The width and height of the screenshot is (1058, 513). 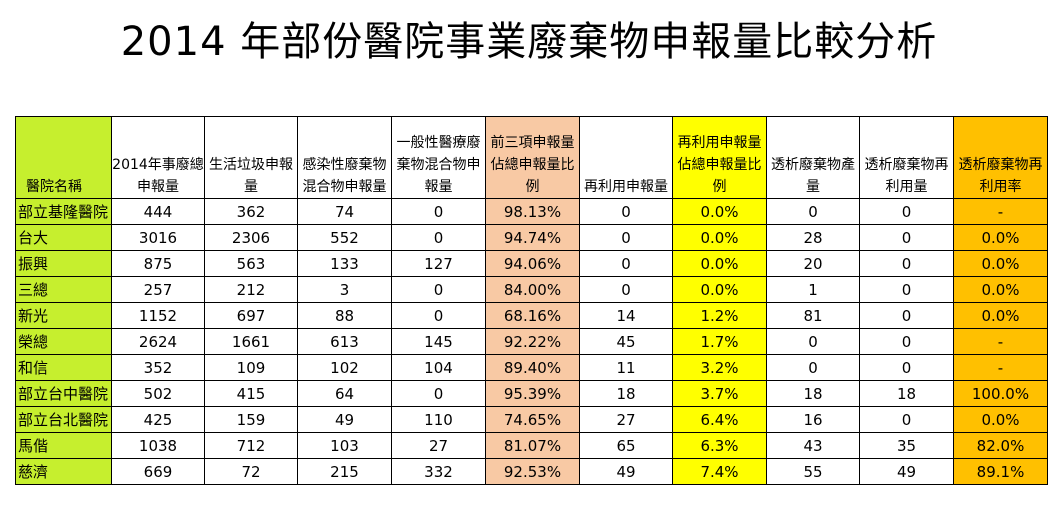 What do you see at coordinates (719, 341) in the screenshot?
I see `cell-reuse-ratio: 1.7%` at bounding box center [719, 341].